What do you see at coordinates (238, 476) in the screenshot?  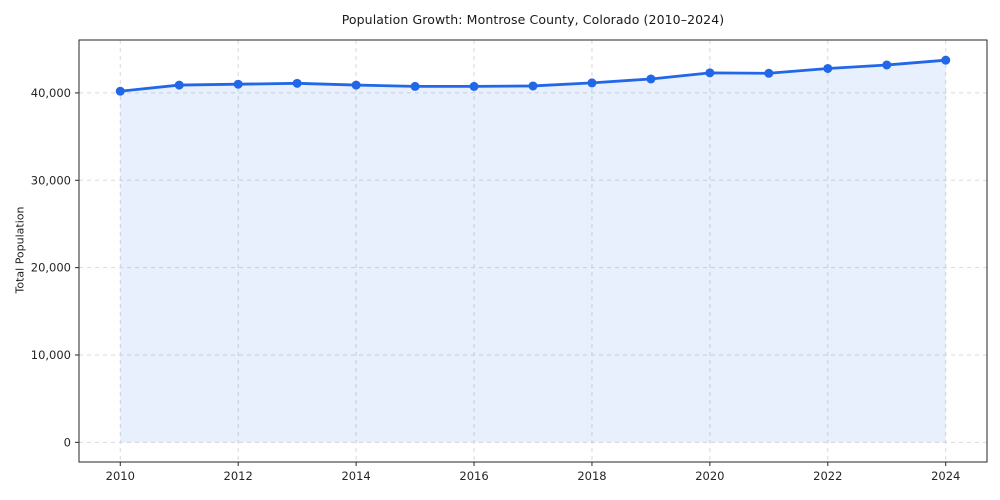 I see `x-tick-label: 2012` at bounding box center [238, 476].